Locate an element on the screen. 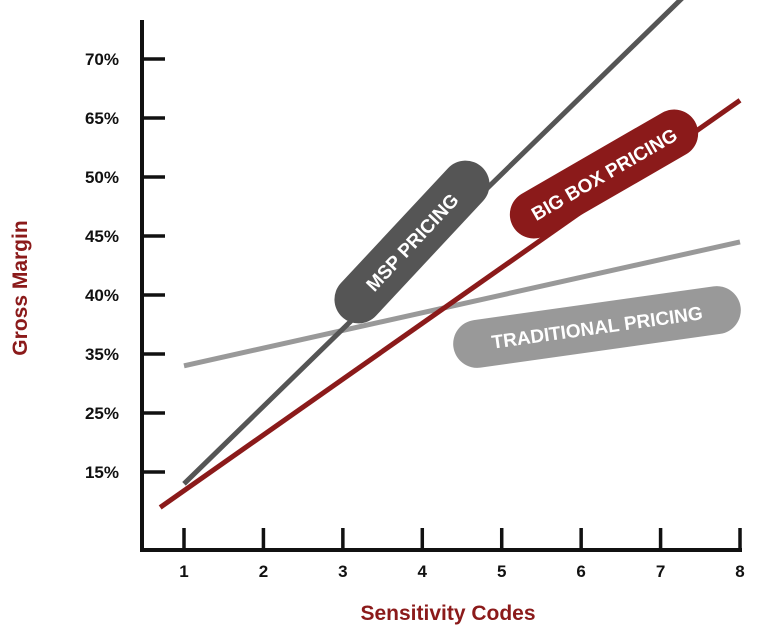 The width and height of the screenshot is (778, 642). x-axis-title: Sensitivity Codes is located at coordinates (447, 613).